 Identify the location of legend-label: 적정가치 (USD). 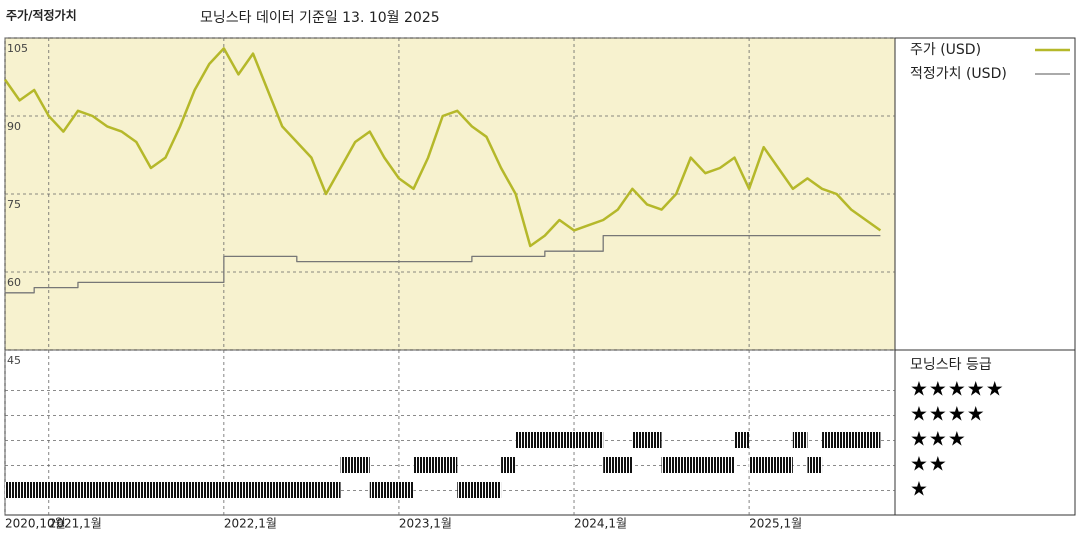
(958, 74).